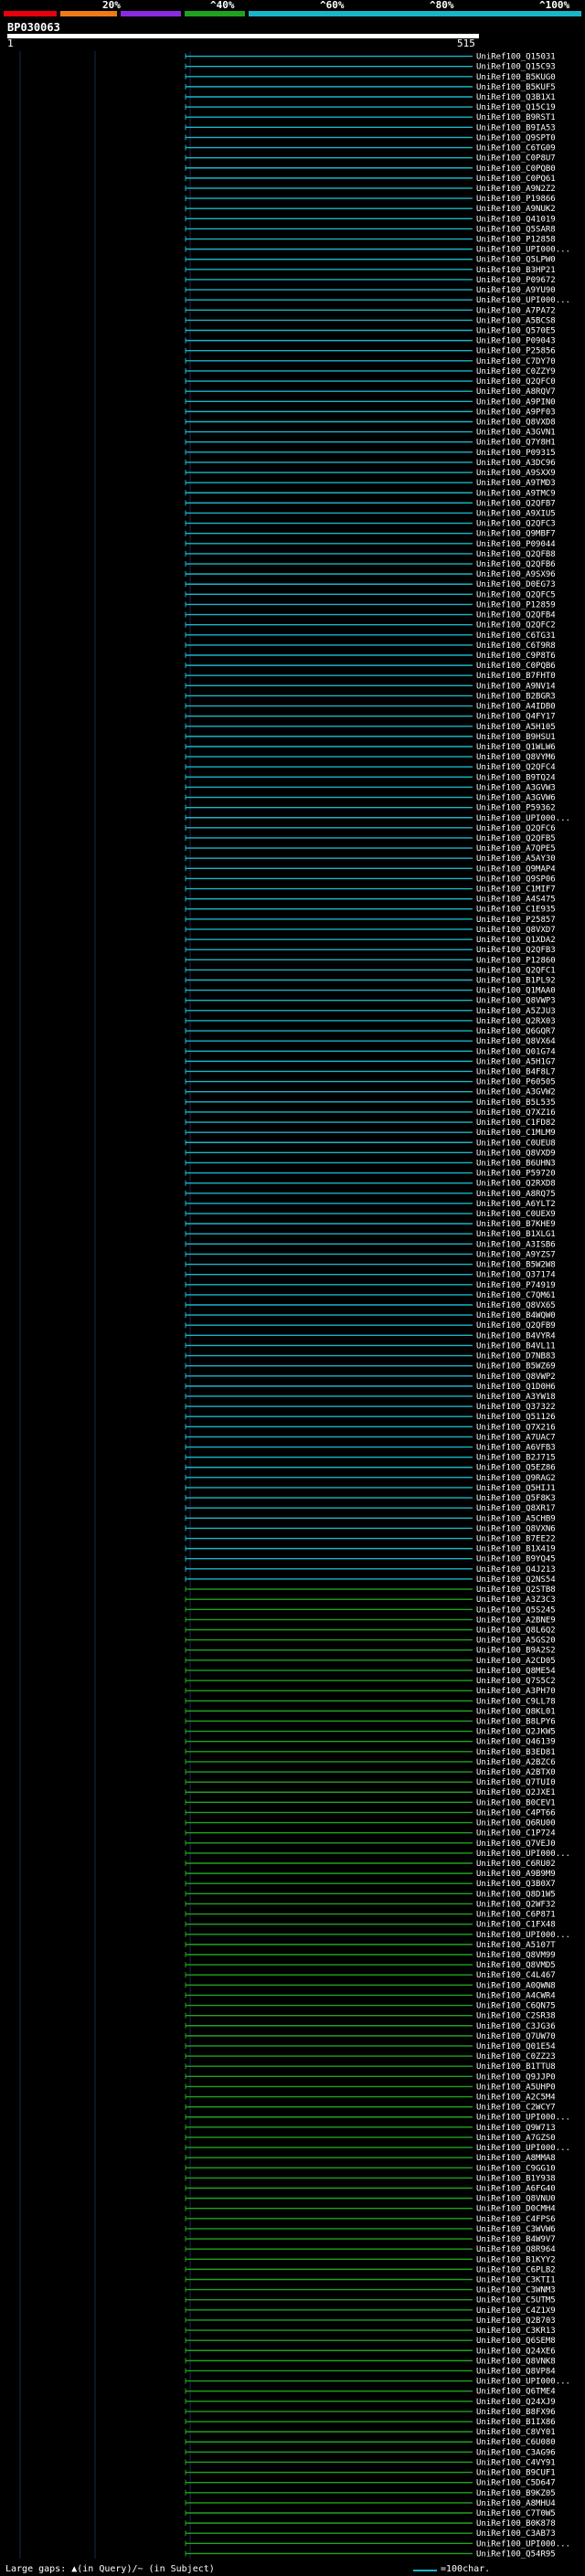 The width and height of the screenshot is (585, 2576). What do you see at coordinates (516, 2311) in the screenshot?
I see `hit-label: UniRef100_C4Z1X9` at bounding box center [516, 2311].